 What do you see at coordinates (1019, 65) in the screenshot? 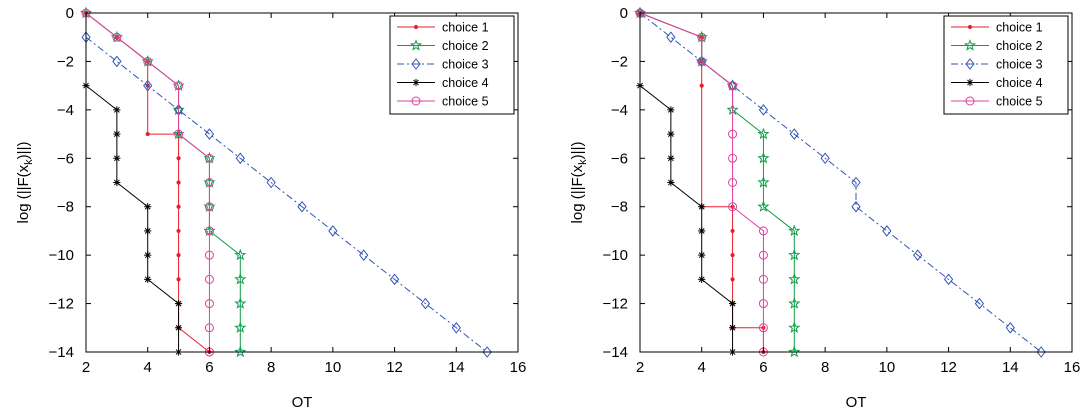
I see `legend-label: choice 3` at bounding box center [1019, 65].